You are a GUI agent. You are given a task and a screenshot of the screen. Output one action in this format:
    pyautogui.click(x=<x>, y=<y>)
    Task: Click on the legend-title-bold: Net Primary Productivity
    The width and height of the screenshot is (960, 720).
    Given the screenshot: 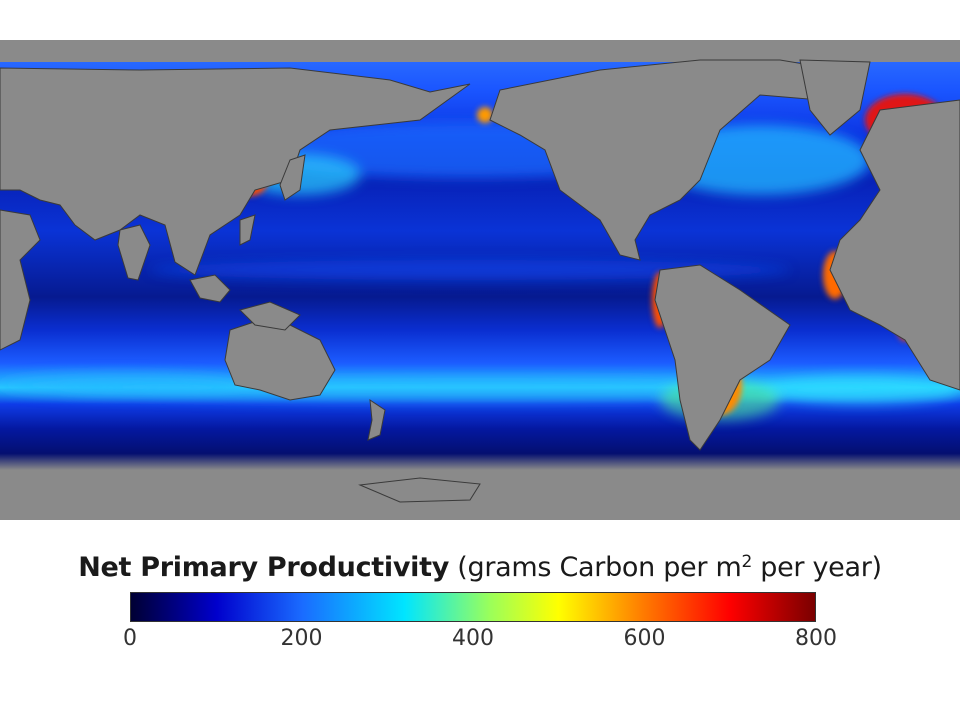 What is the action you would take?
    pyautogui.click(x=263, y=567)
    